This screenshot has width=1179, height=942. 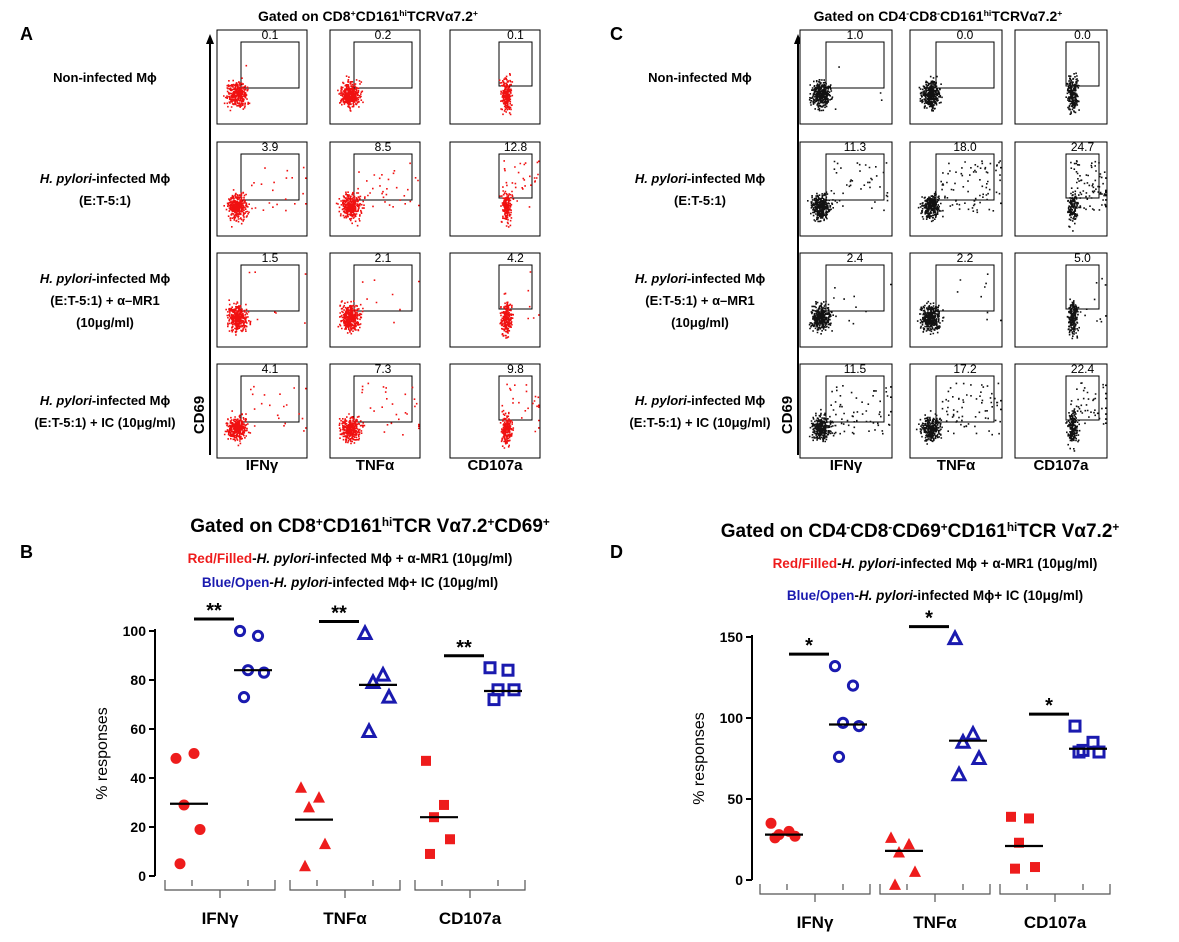 What do you see at coordinates (138, 680) in the screenshot?
I see `y-tick-label: 80` at bounding box center [138, 680].